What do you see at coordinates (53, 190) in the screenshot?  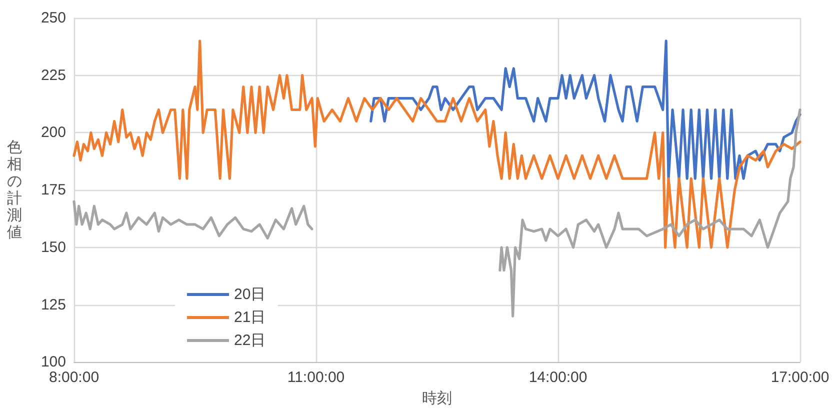 I see `y-tick-label: 175` at bounding box center [53, 190].